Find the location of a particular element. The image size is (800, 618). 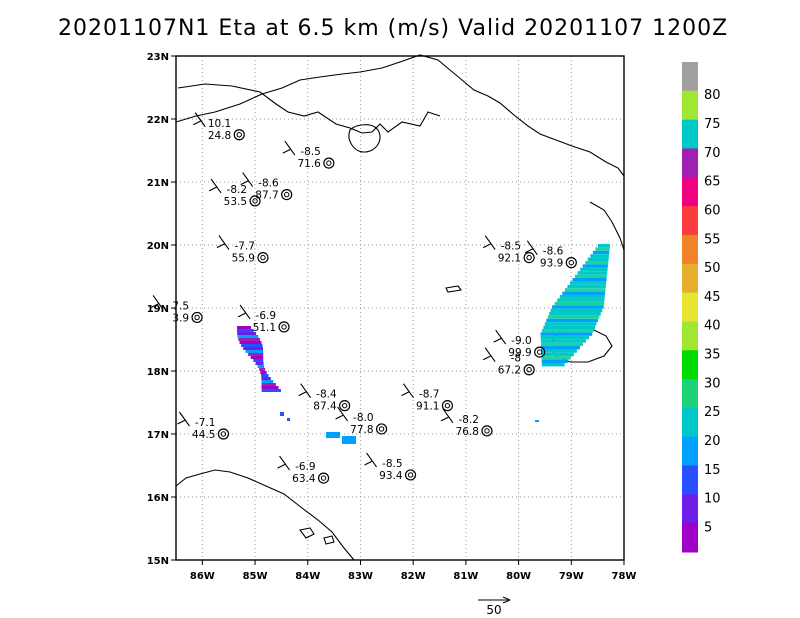

colorbar-label: 45 is located at coordinates (712, 297).